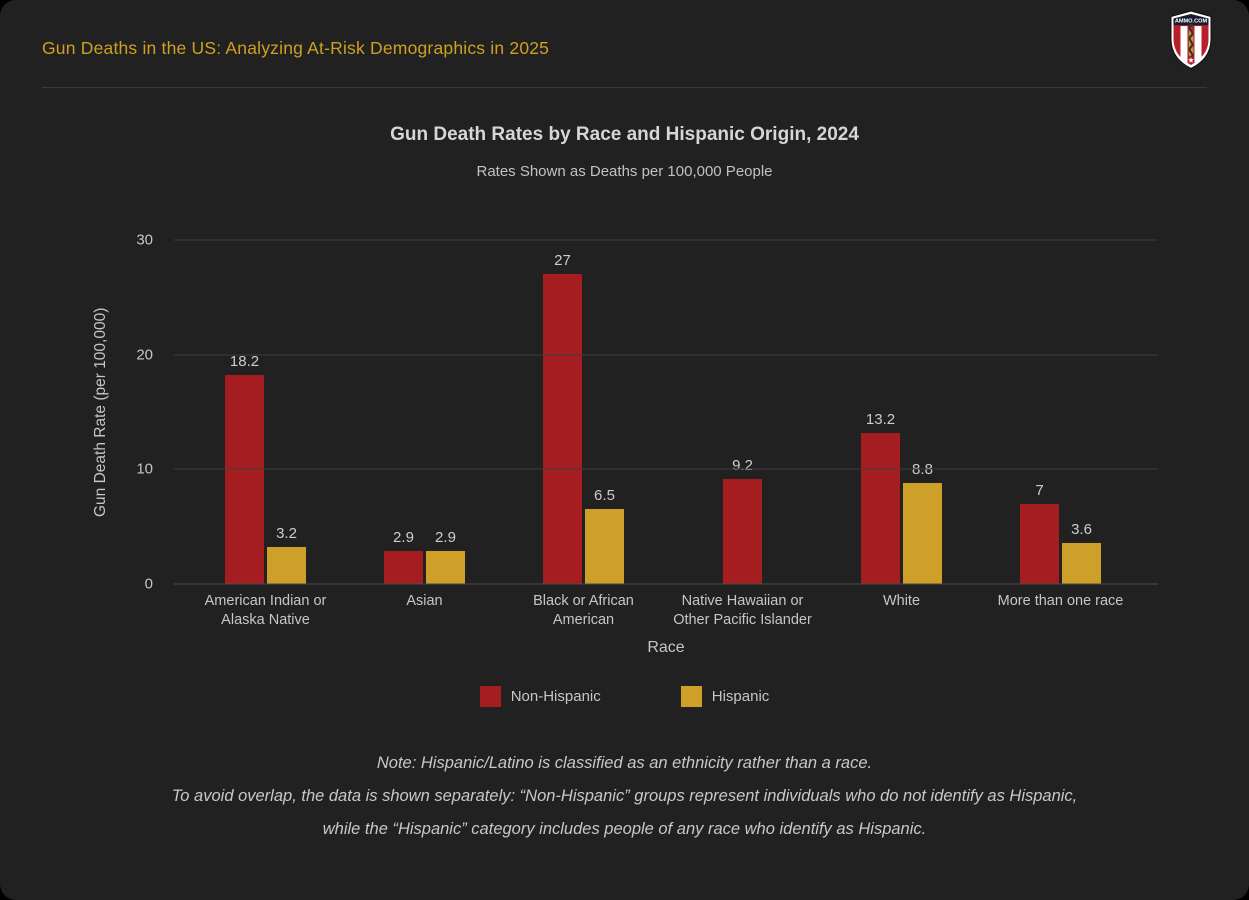  What do you see at coordinates (742, 412) in the screenshot?
I see `category-band: 9.2` at bounding box center [742, 412].